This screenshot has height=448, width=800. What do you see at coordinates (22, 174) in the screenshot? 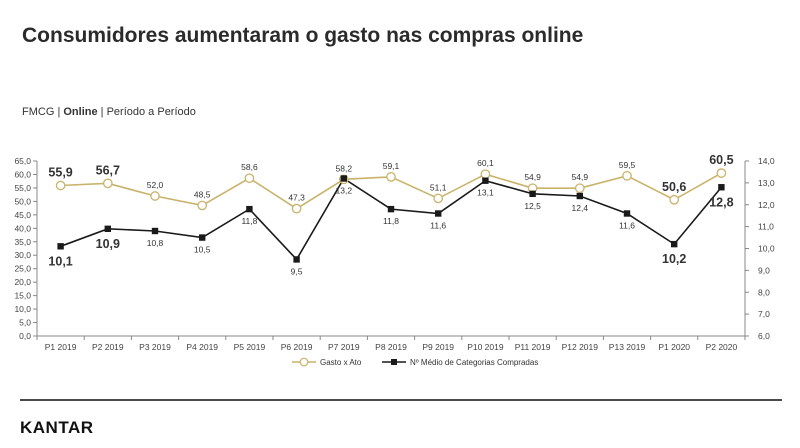
I see `y-left-tick-label: 60,0` at bounding box center [22, 174].